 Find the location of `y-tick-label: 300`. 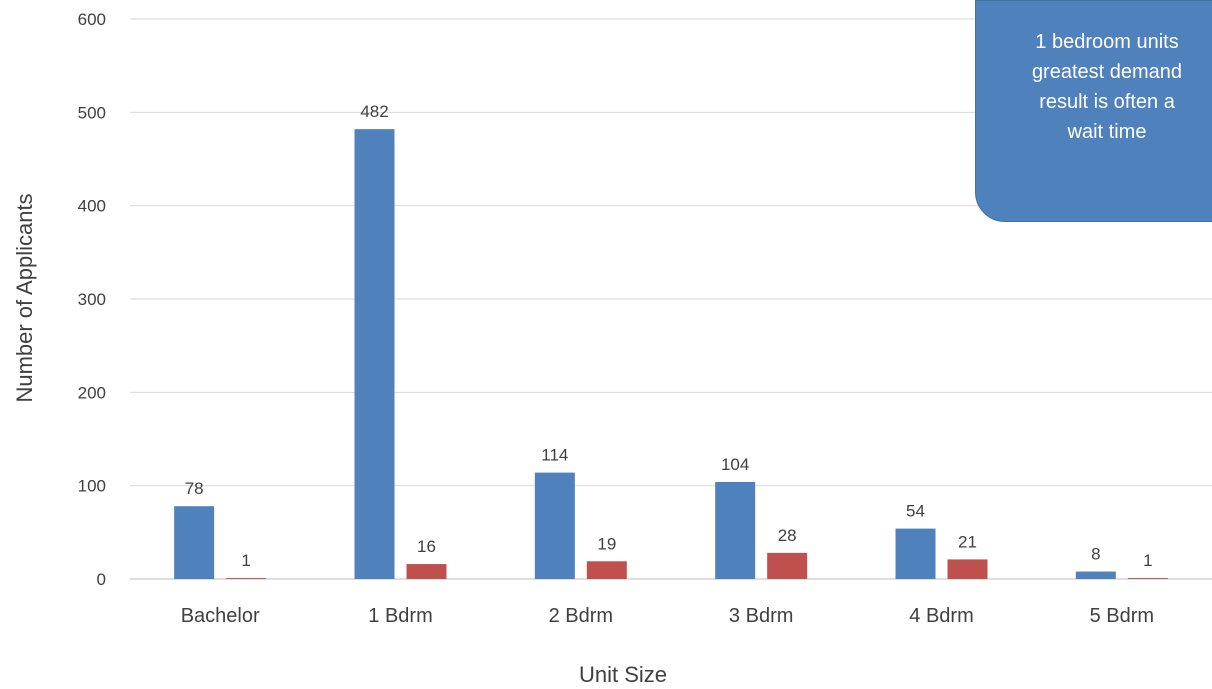

y-tick-label: 300 is located at coordinates (92, 299).